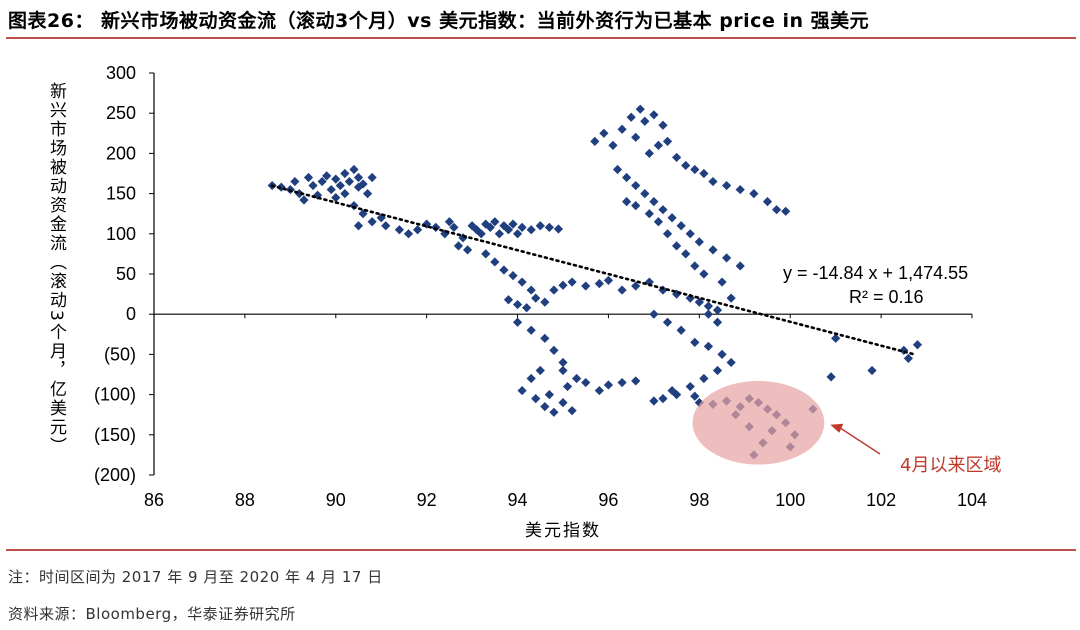 The image size is (1080, 630). I want to click on y-tick-label: 200, so click(121, 153).